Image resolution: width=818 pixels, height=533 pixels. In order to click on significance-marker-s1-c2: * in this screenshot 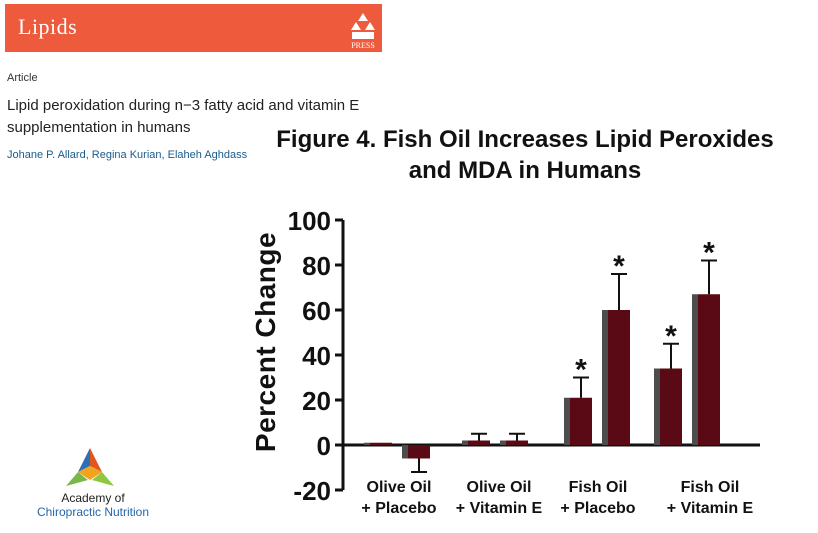, I will do `click(619, 266)`.